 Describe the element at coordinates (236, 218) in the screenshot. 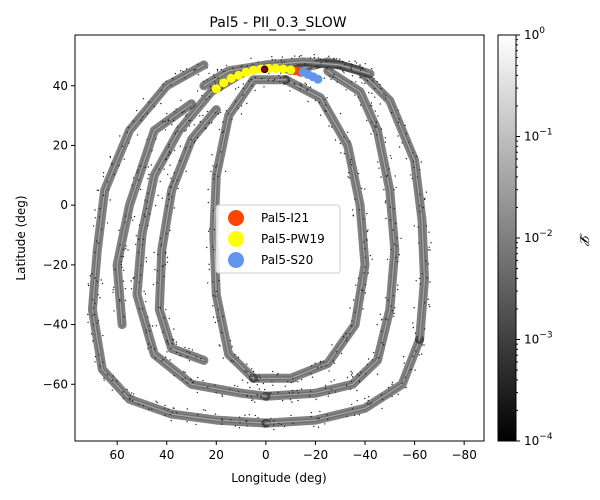

I see `legend-marker-pal5-i21` at that location.